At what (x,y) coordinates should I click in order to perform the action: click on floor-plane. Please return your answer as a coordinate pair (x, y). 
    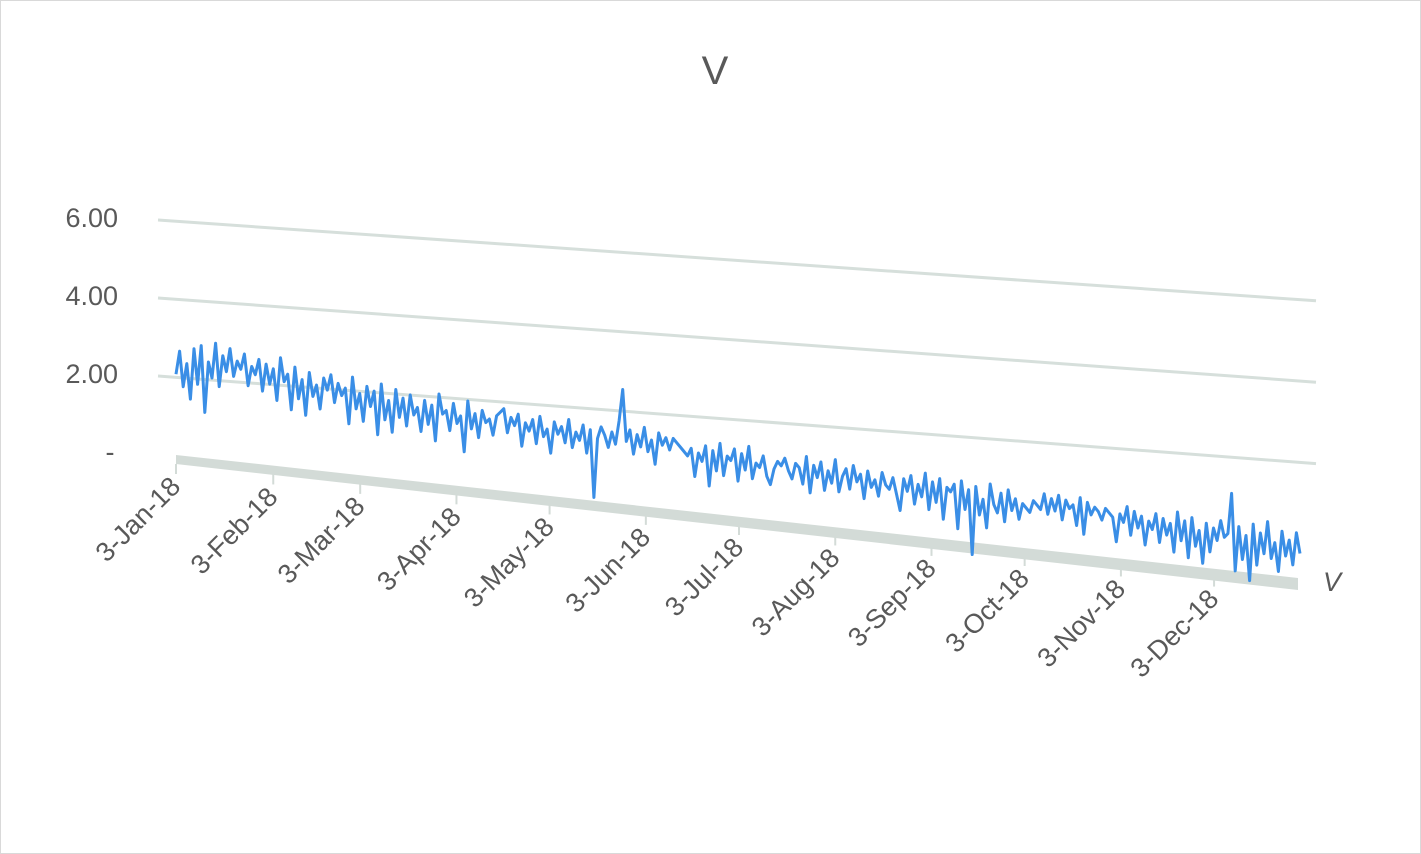
    Looking at the image, I should click on (737, 522).